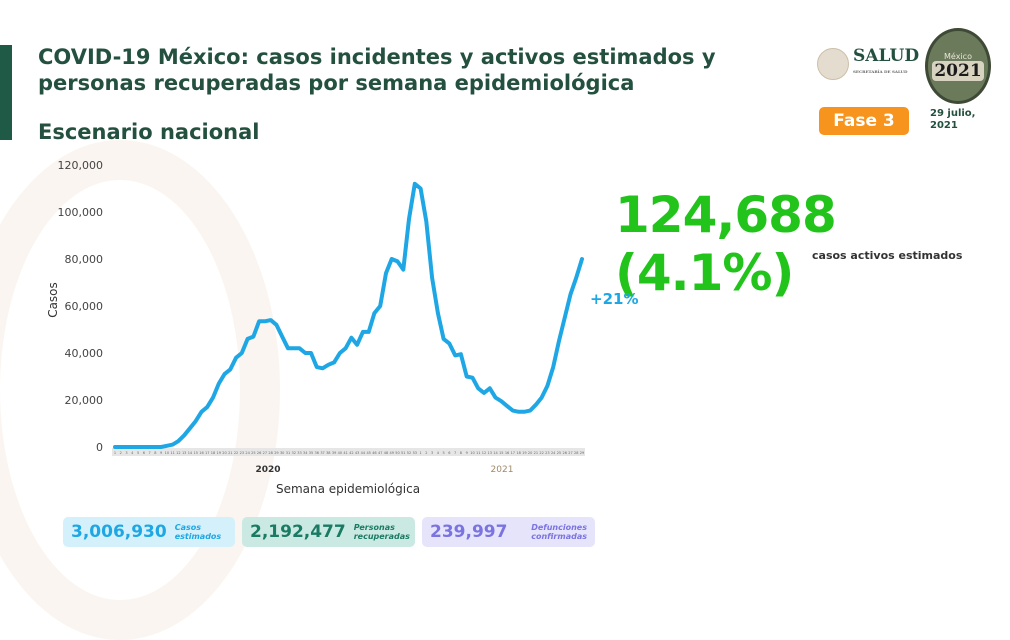  Describe the element at coordinates (340, 453) in the screenshot. I see `x-tick-label: 40` at that location.